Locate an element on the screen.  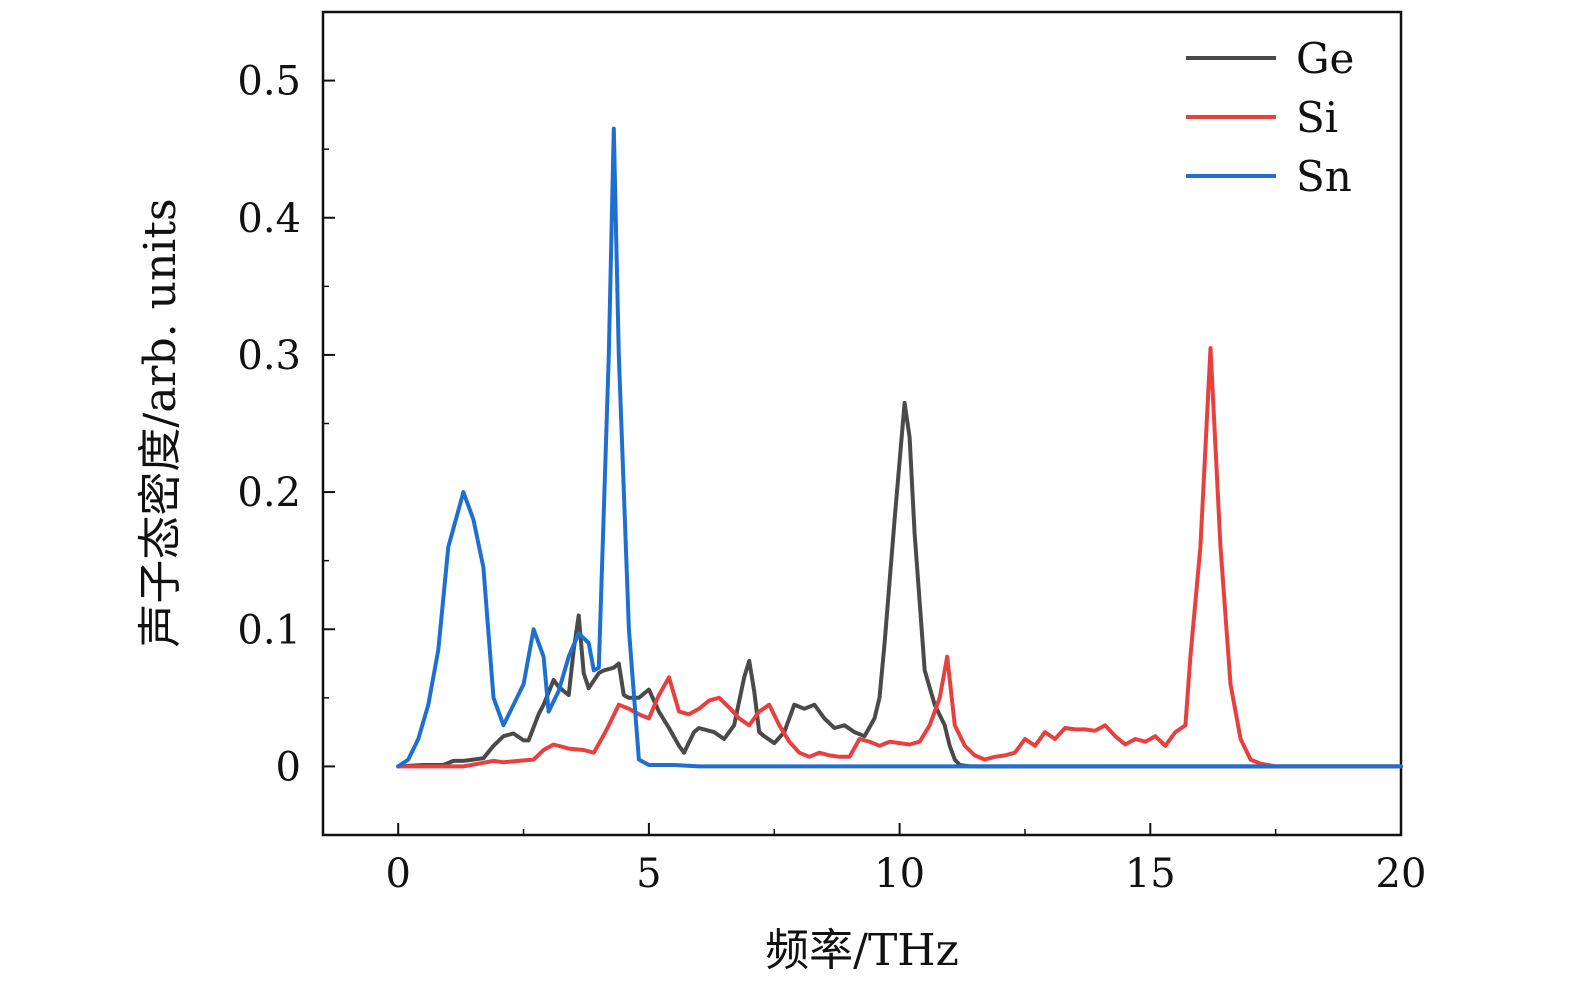
y-tick-label: 0 is located at coordinates (288, 767).